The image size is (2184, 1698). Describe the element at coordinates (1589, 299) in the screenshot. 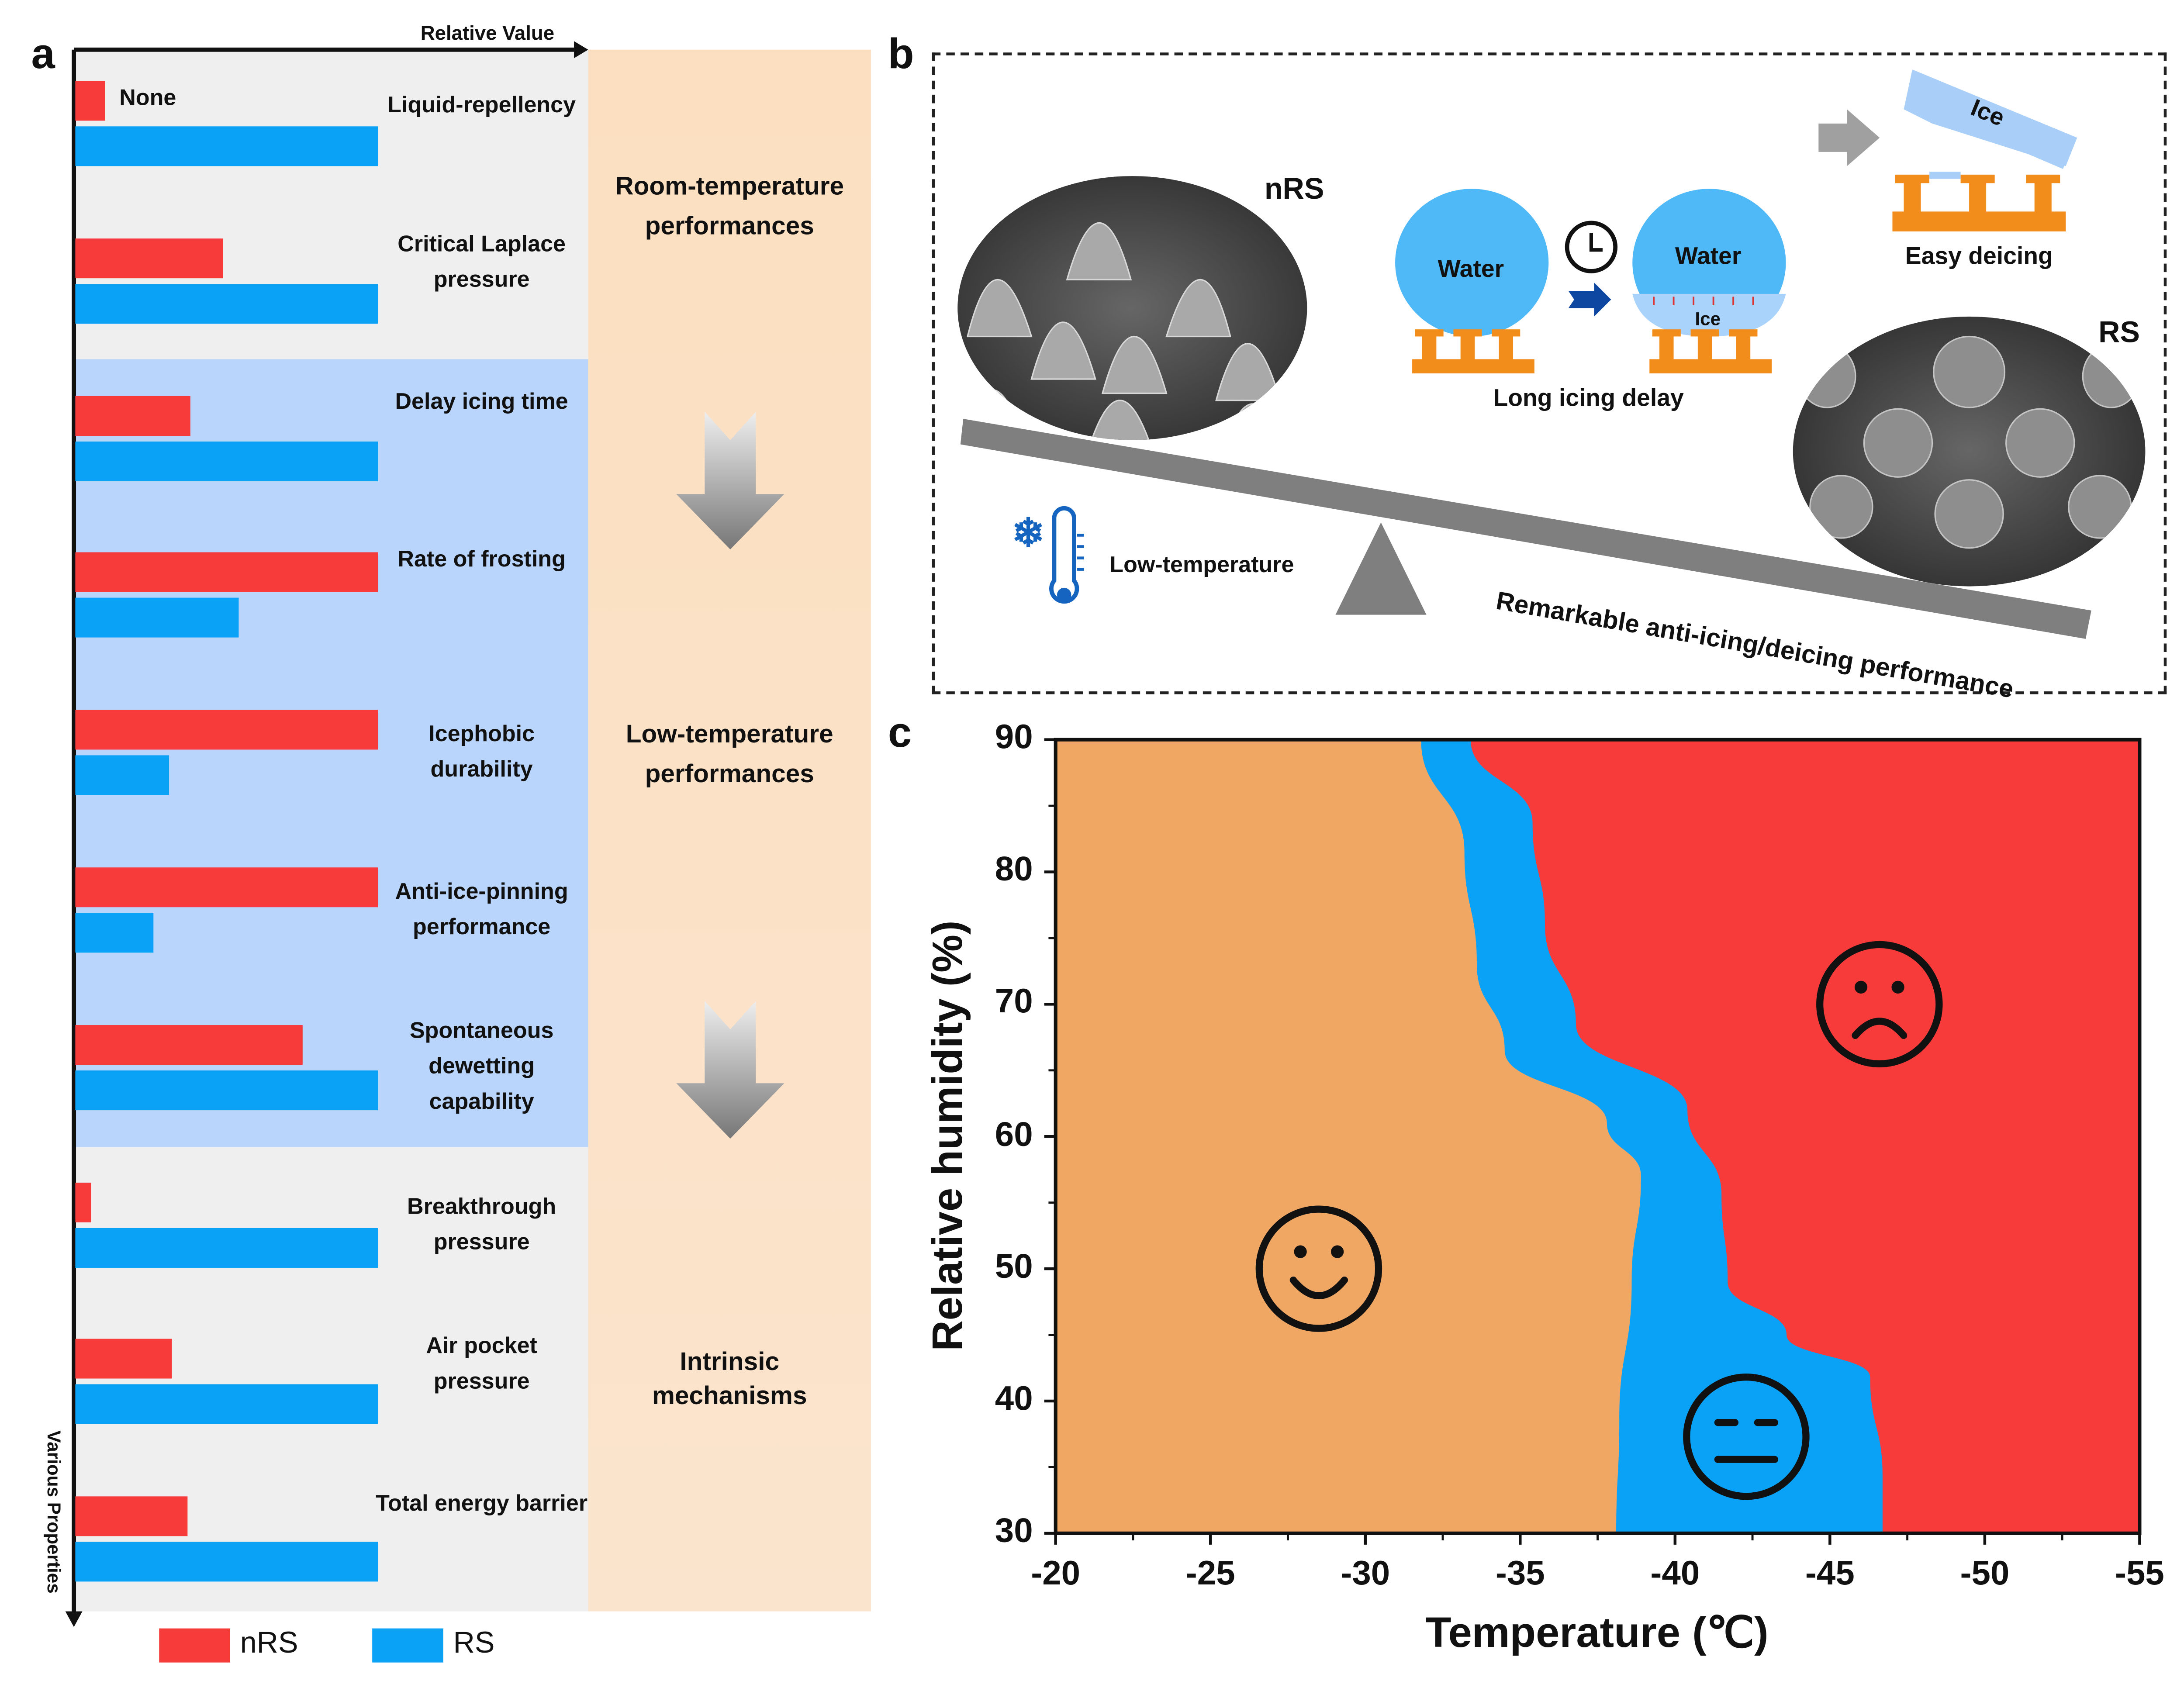

I see `right-arrow-icon` at that location.